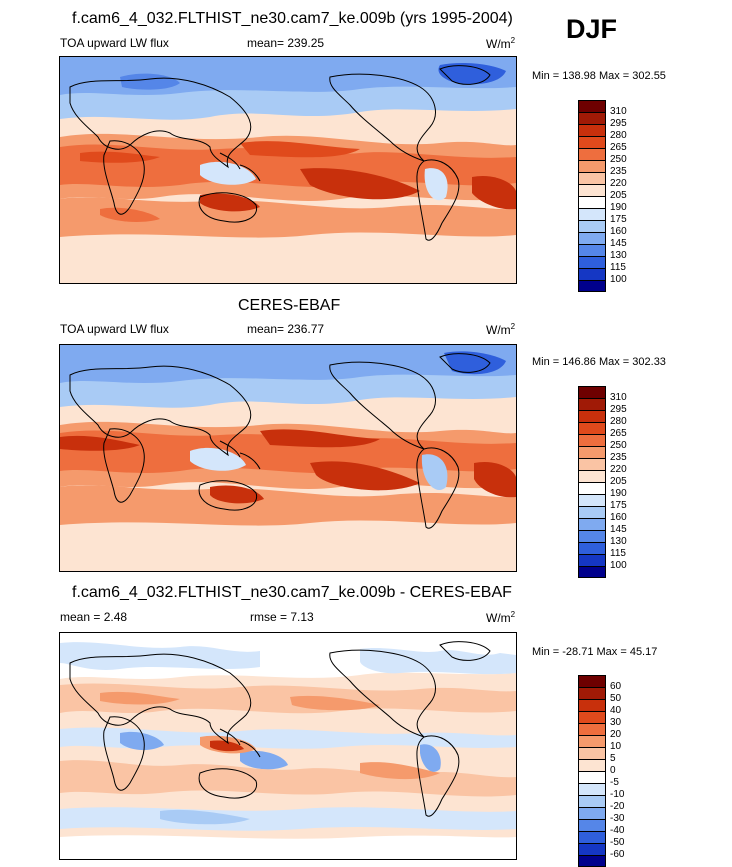 This screenshot has width=732, height=867. What do you see at coordinates (613, 770) in the screenshot?
I see `colorbar-tick-label: 0` at bounding box center [613, 770].